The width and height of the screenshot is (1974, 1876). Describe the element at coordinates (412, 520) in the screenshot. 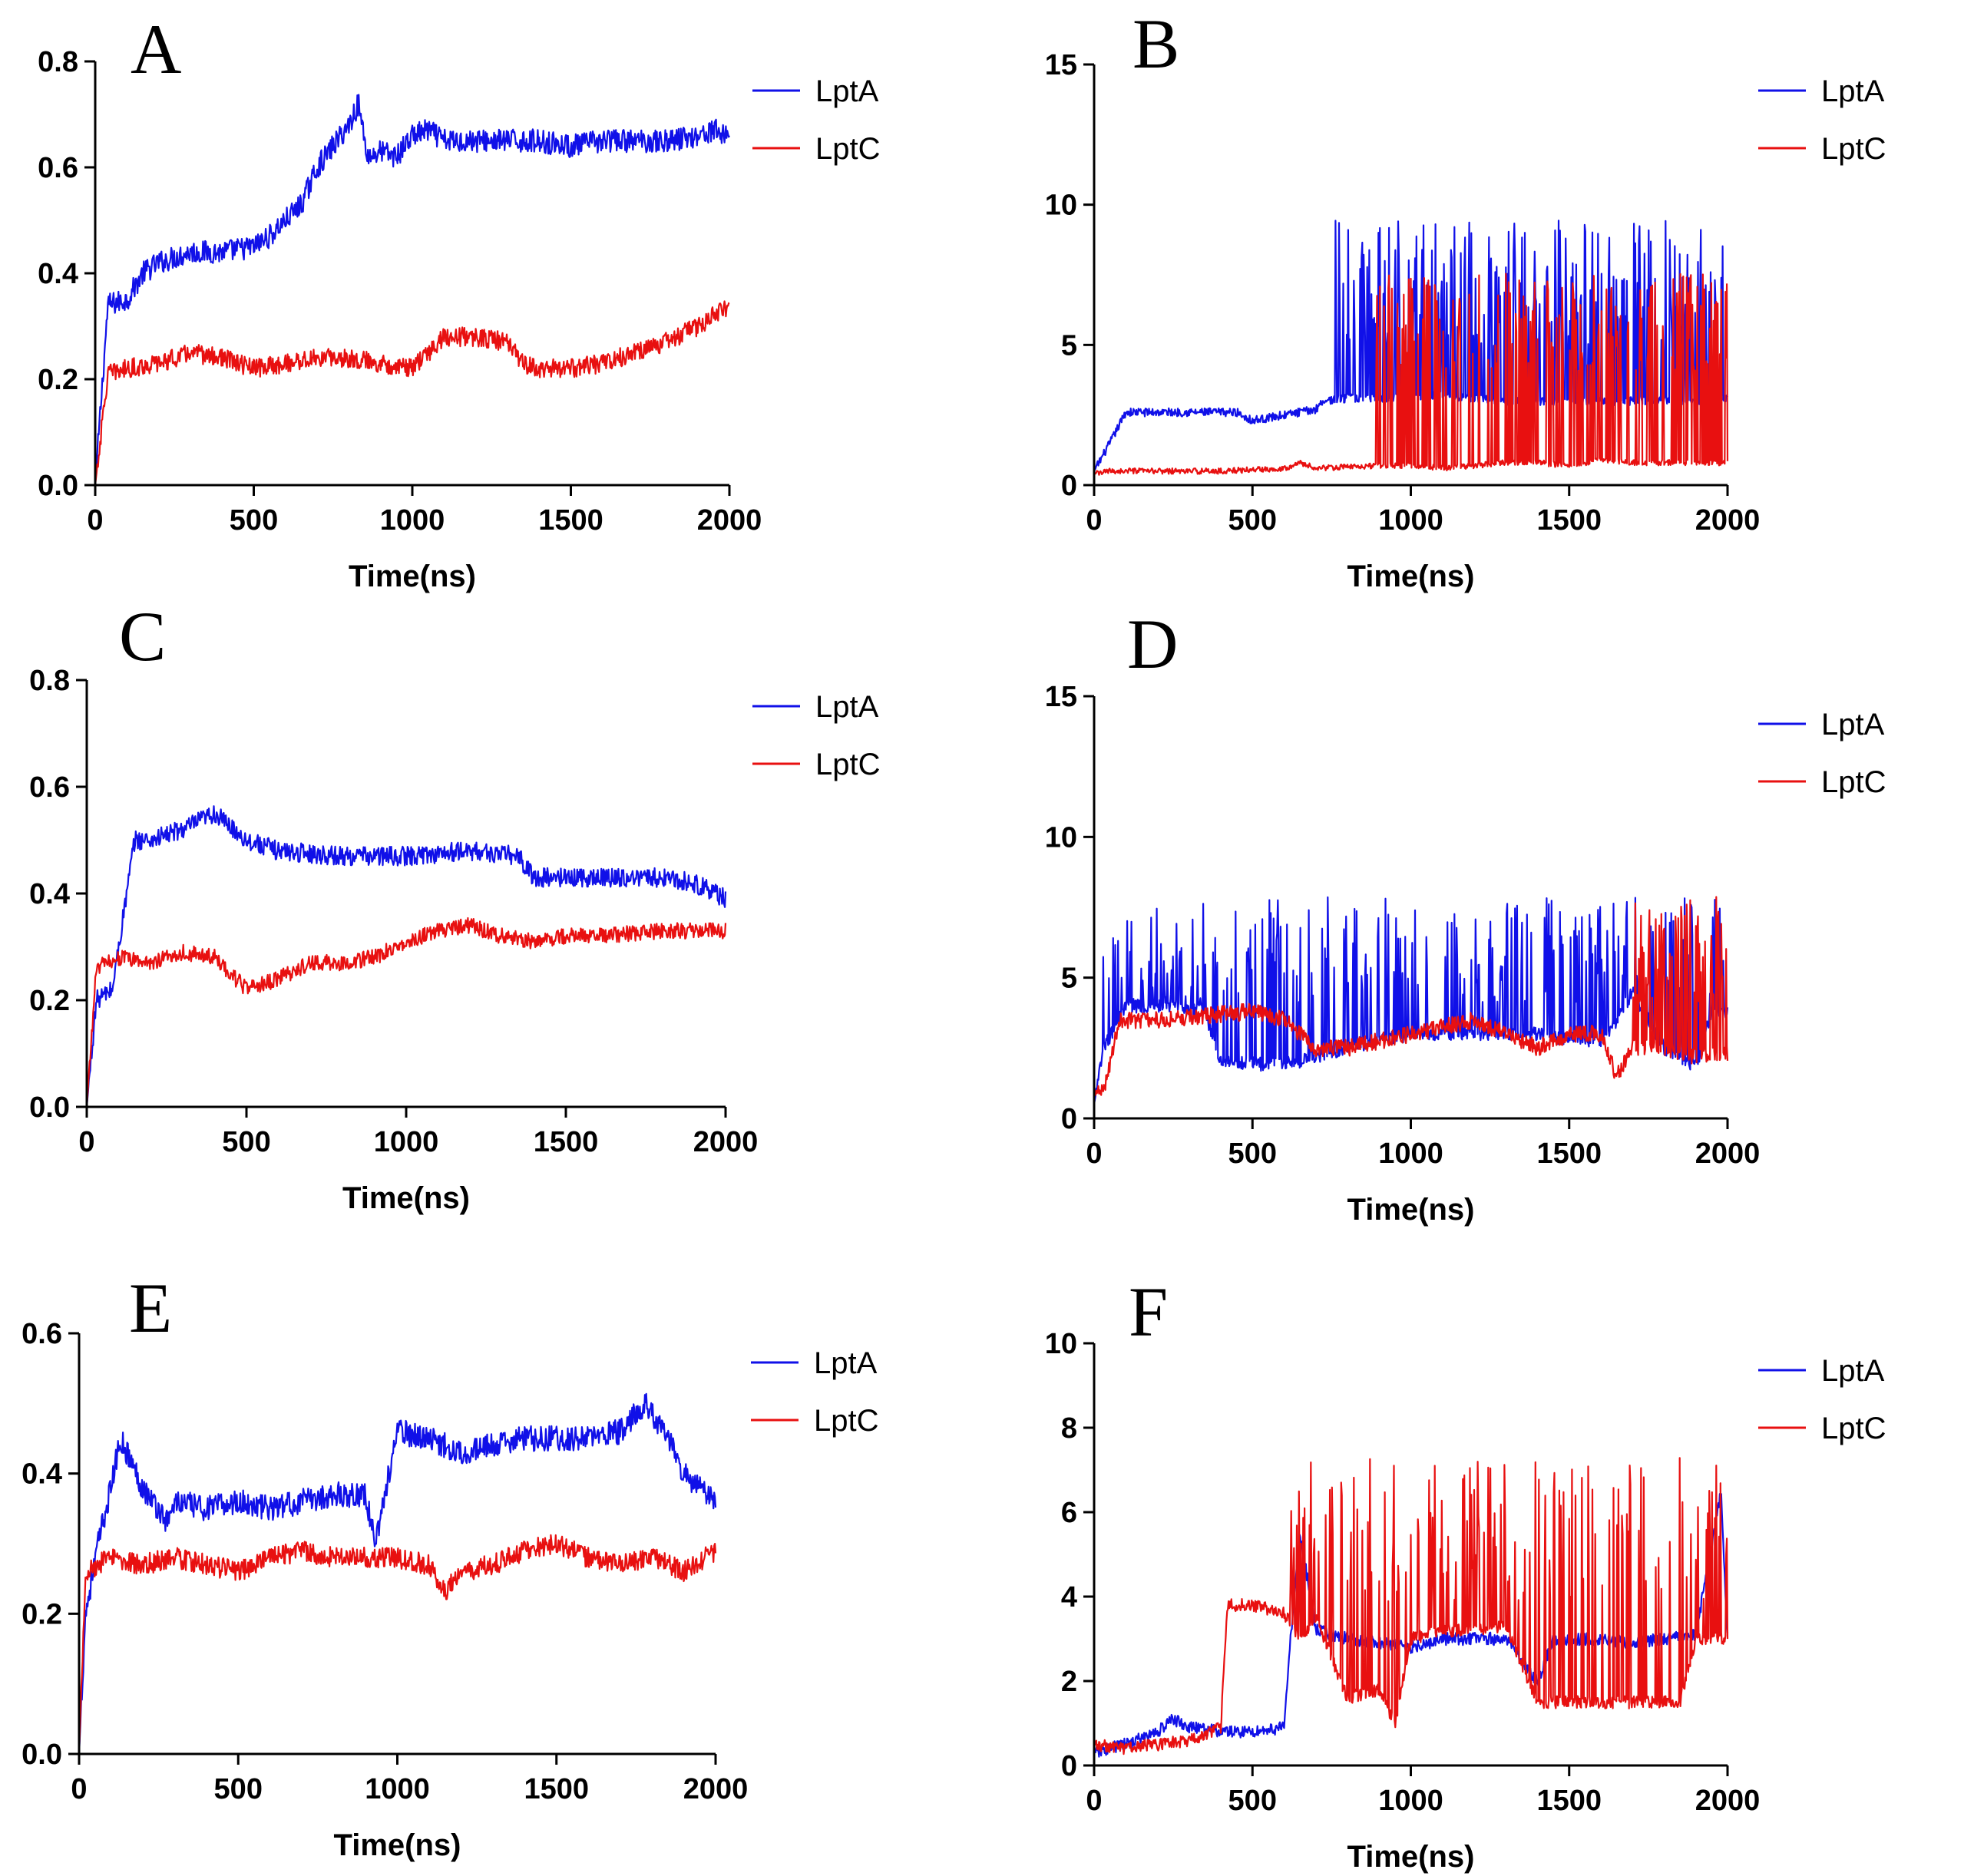

I see `x-tick-label-A: 1000` at that location.